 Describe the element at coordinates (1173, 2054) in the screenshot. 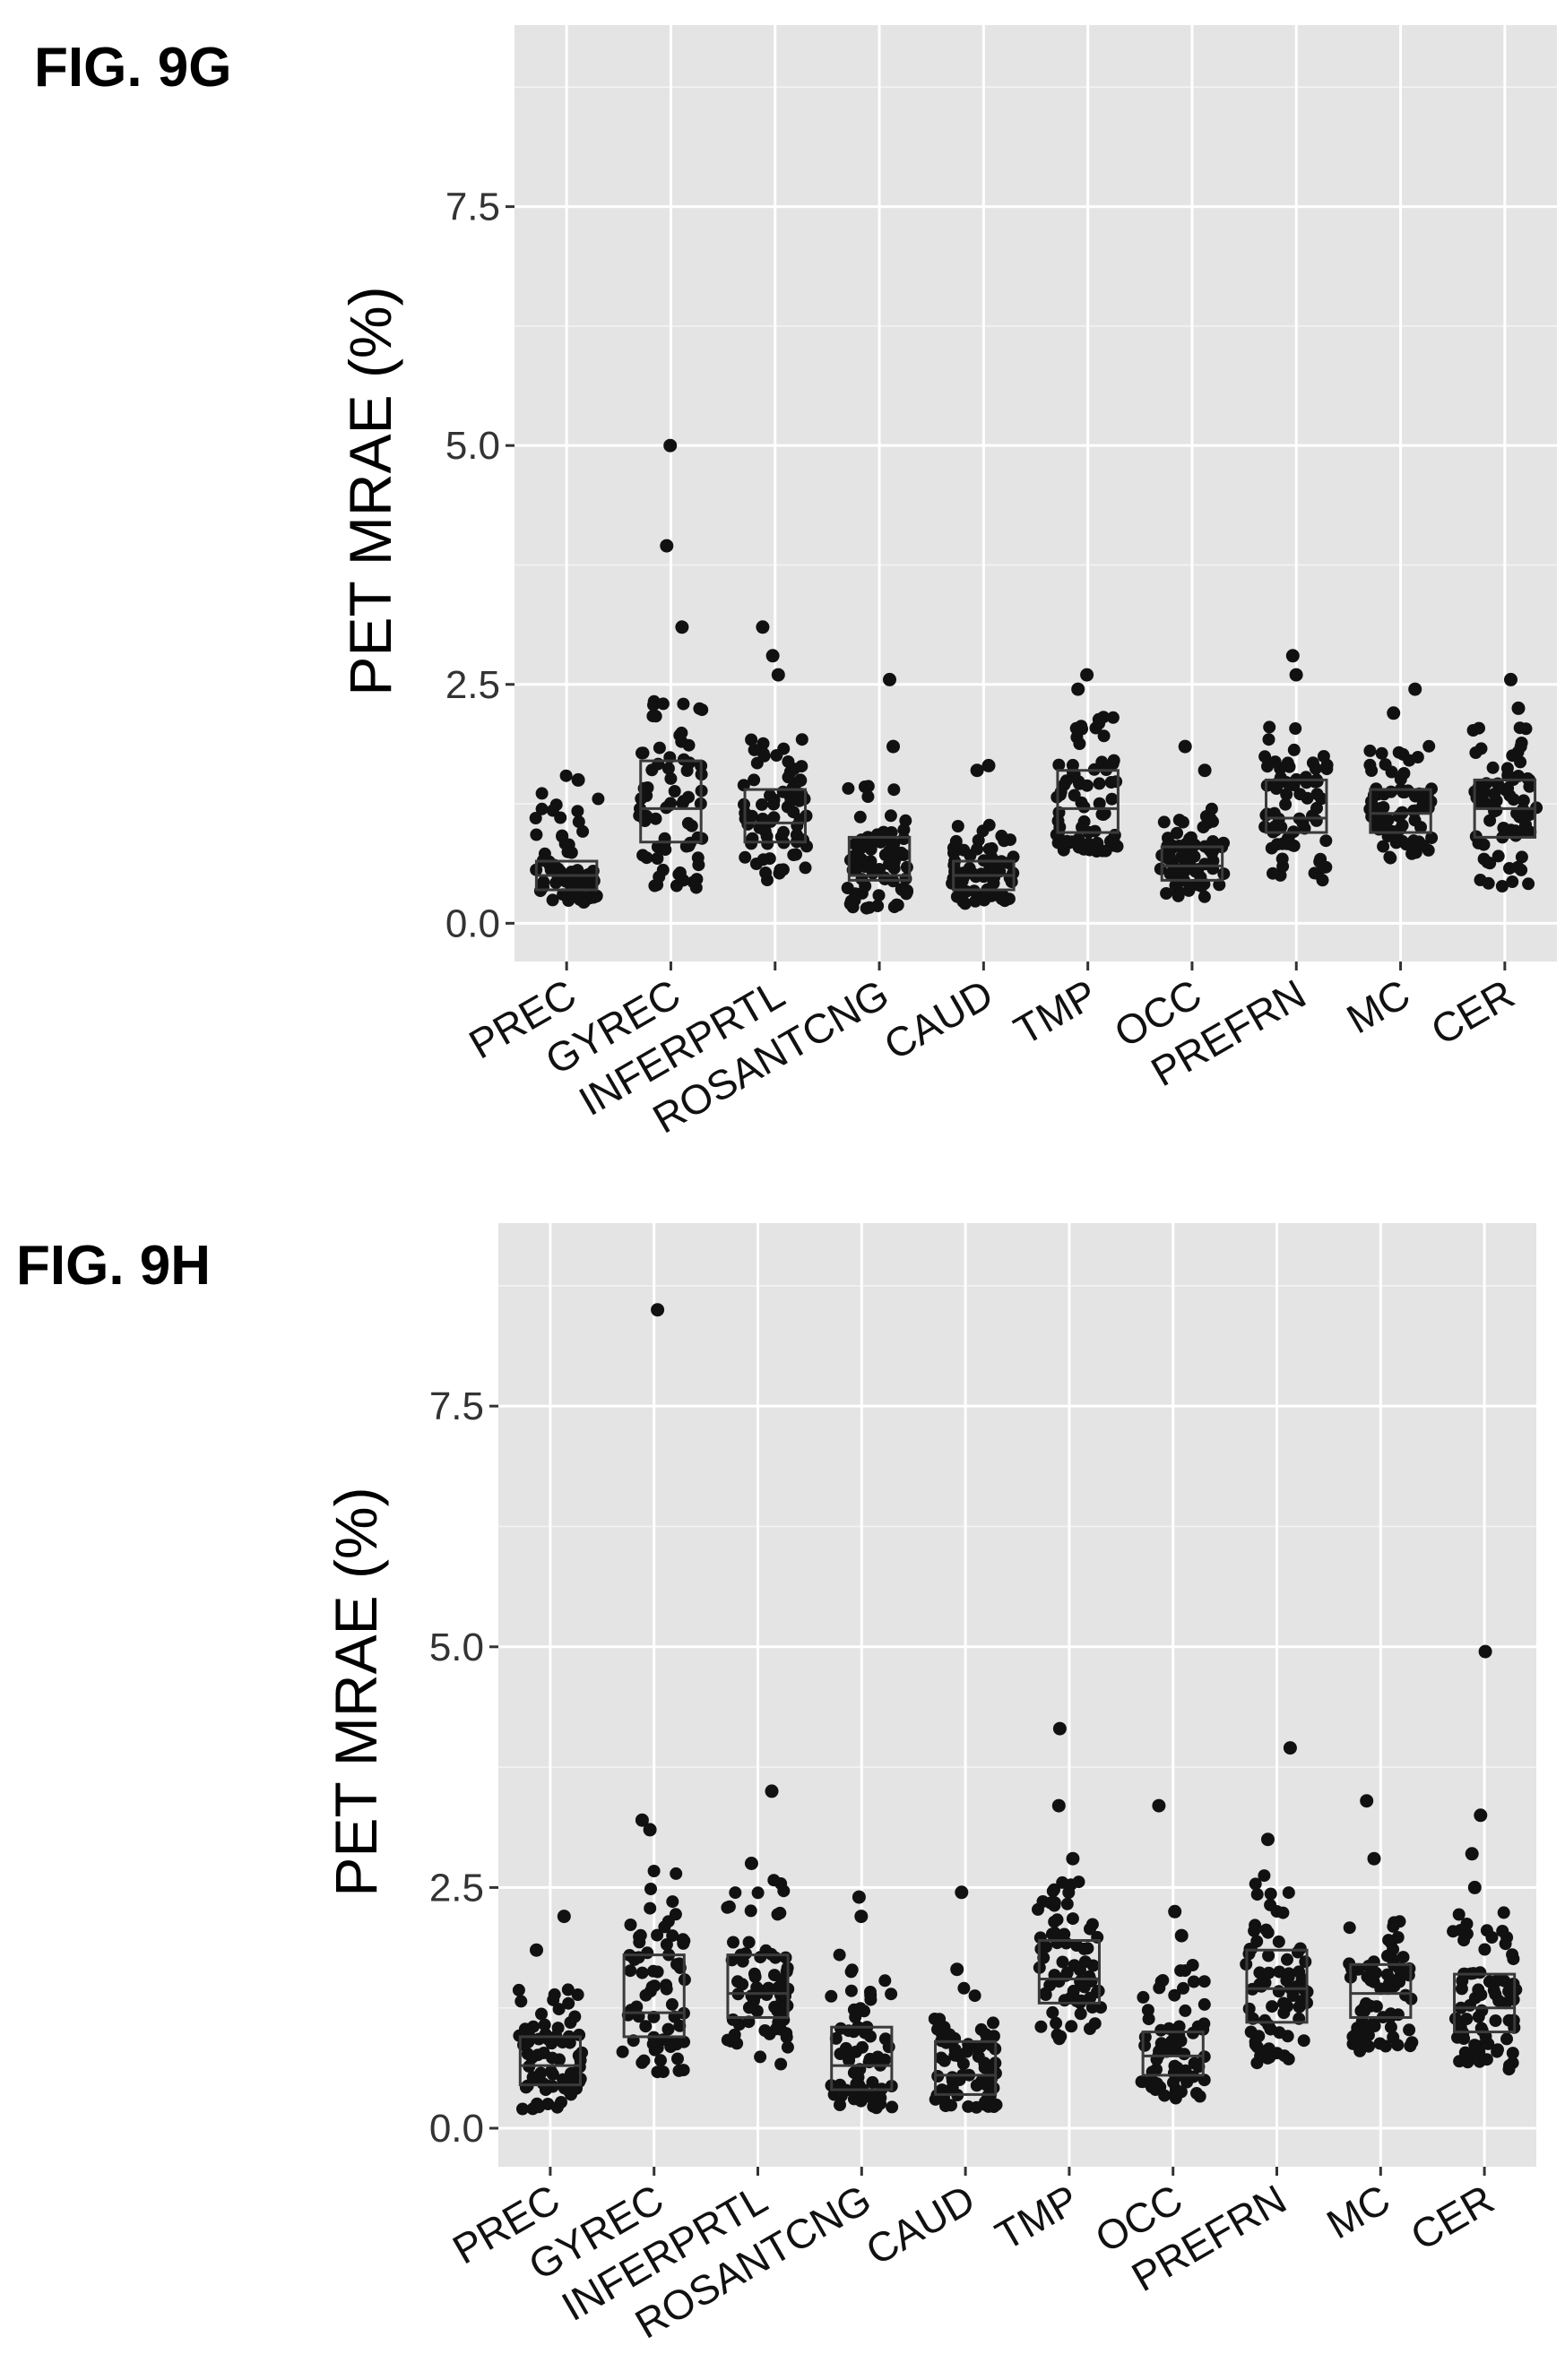

I see `box-occ` at that location.